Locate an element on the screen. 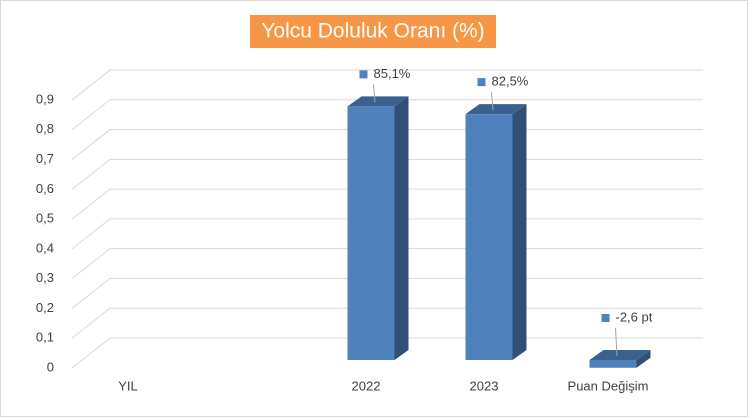  y-tick-label: 0,4 is located at coordinates (45, 247).